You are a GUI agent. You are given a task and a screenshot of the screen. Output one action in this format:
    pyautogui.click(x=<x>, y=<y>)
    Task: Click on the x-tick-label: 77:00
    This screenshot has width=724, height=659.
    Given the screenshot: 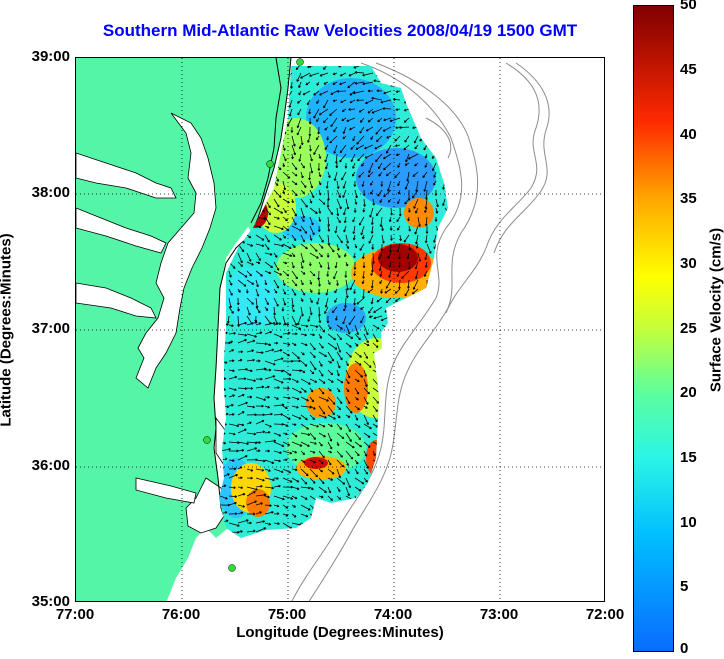 What is the action you would take?
    pyautogui.click(x=75, y=614)
    